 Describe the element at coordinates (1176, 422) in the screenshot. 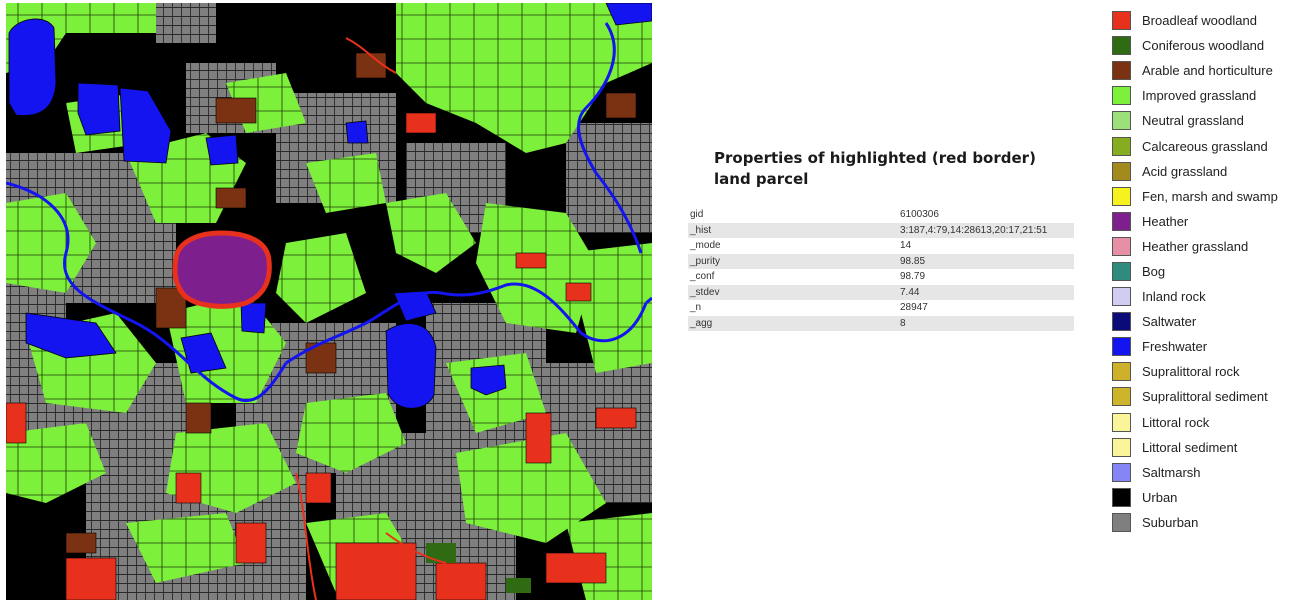

I see `legend-label: Littoral rock` at that location.